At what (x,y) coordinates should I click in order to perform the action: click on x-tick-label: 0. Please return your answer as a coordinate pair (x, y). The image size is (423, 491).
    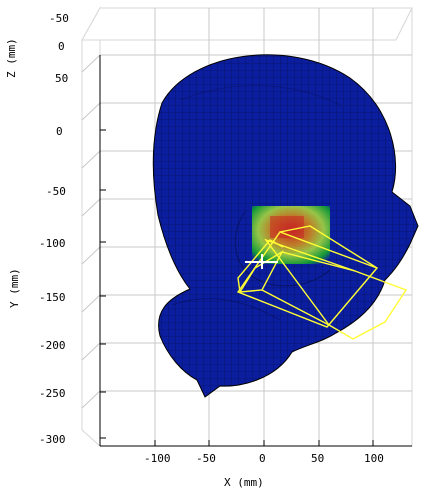
    Looking at the image, I should click on (262, 458).